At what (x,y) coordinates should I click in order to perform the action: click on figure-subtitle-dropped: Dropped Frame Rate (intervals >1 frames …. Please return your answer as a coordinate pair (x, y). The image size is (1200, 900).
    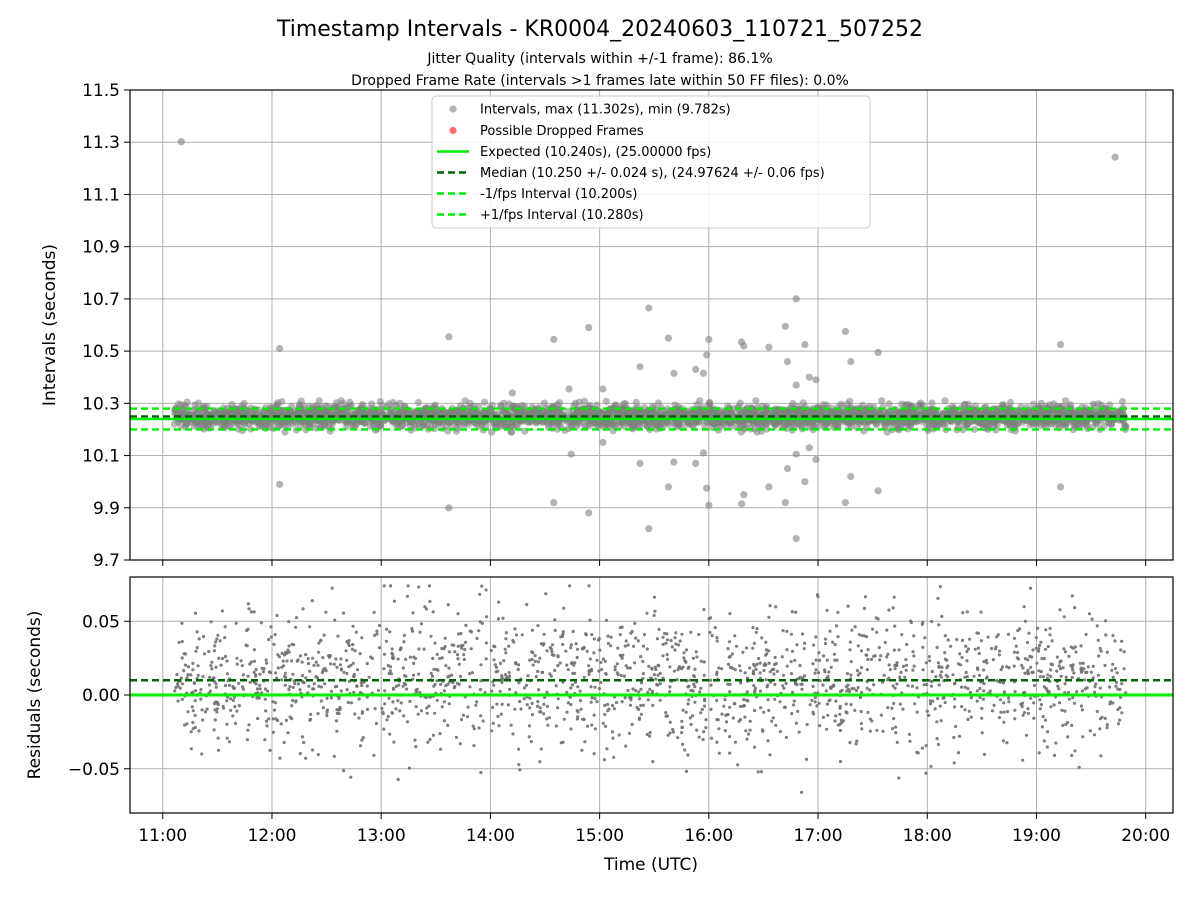
    Looking at the image, I should click on (600, 81).